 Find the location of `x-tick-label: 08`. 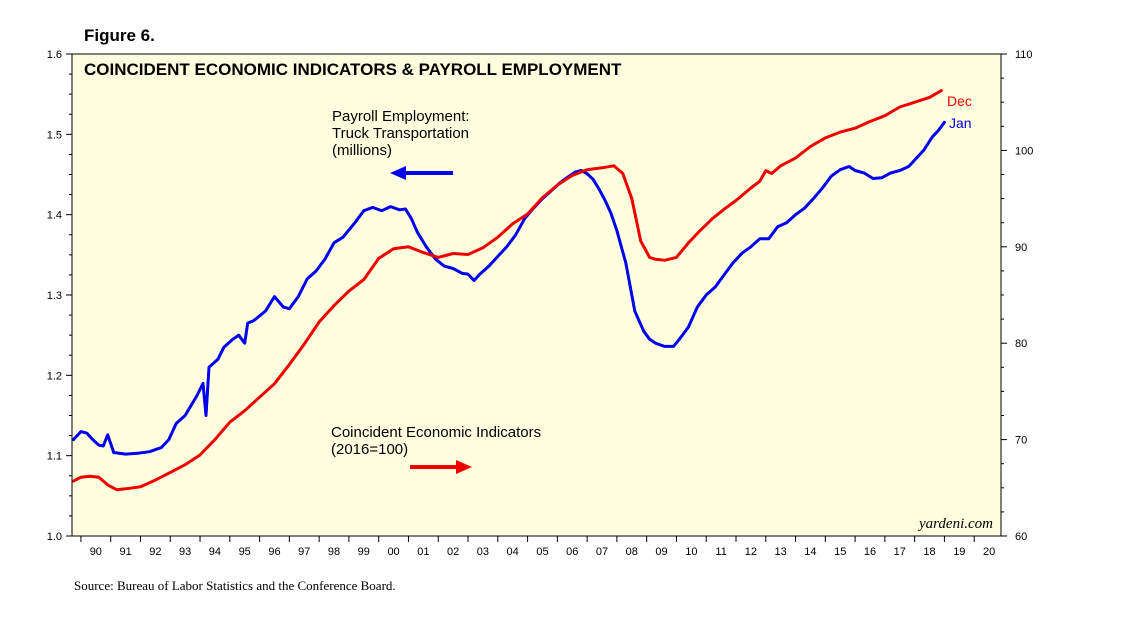

x-tick-label: 08 is located at coordinates (632, 552).